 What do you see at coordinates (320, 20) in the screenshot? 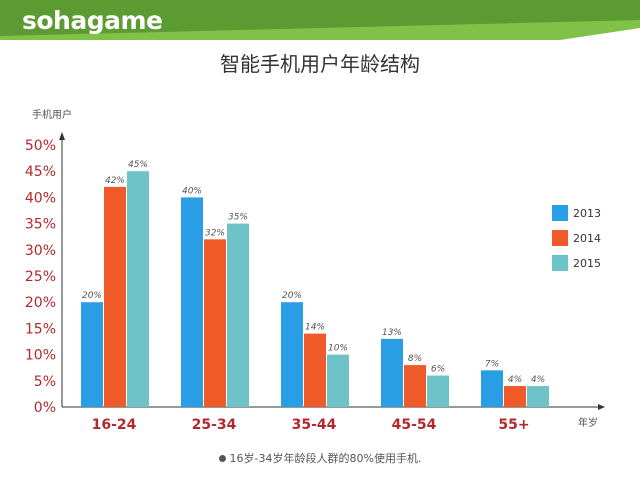
I see `header-band` at bounding box center [320, 20].